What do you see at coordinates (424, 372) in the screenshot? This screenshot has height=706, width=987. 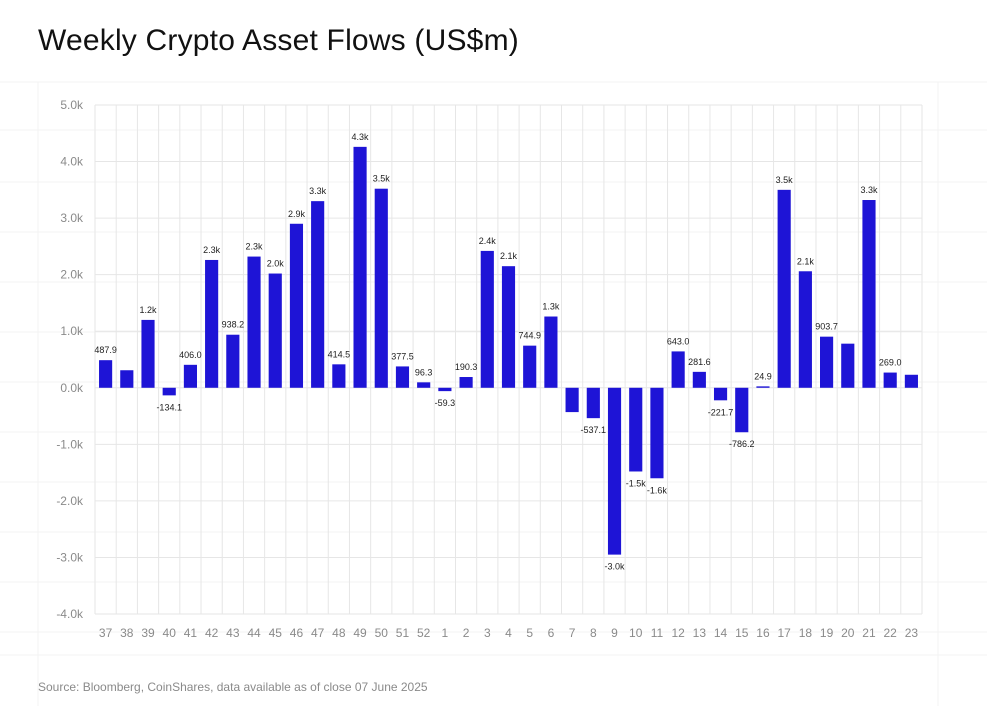 I see `bar-data-label: 96.3` at bounding box center [424, 372].